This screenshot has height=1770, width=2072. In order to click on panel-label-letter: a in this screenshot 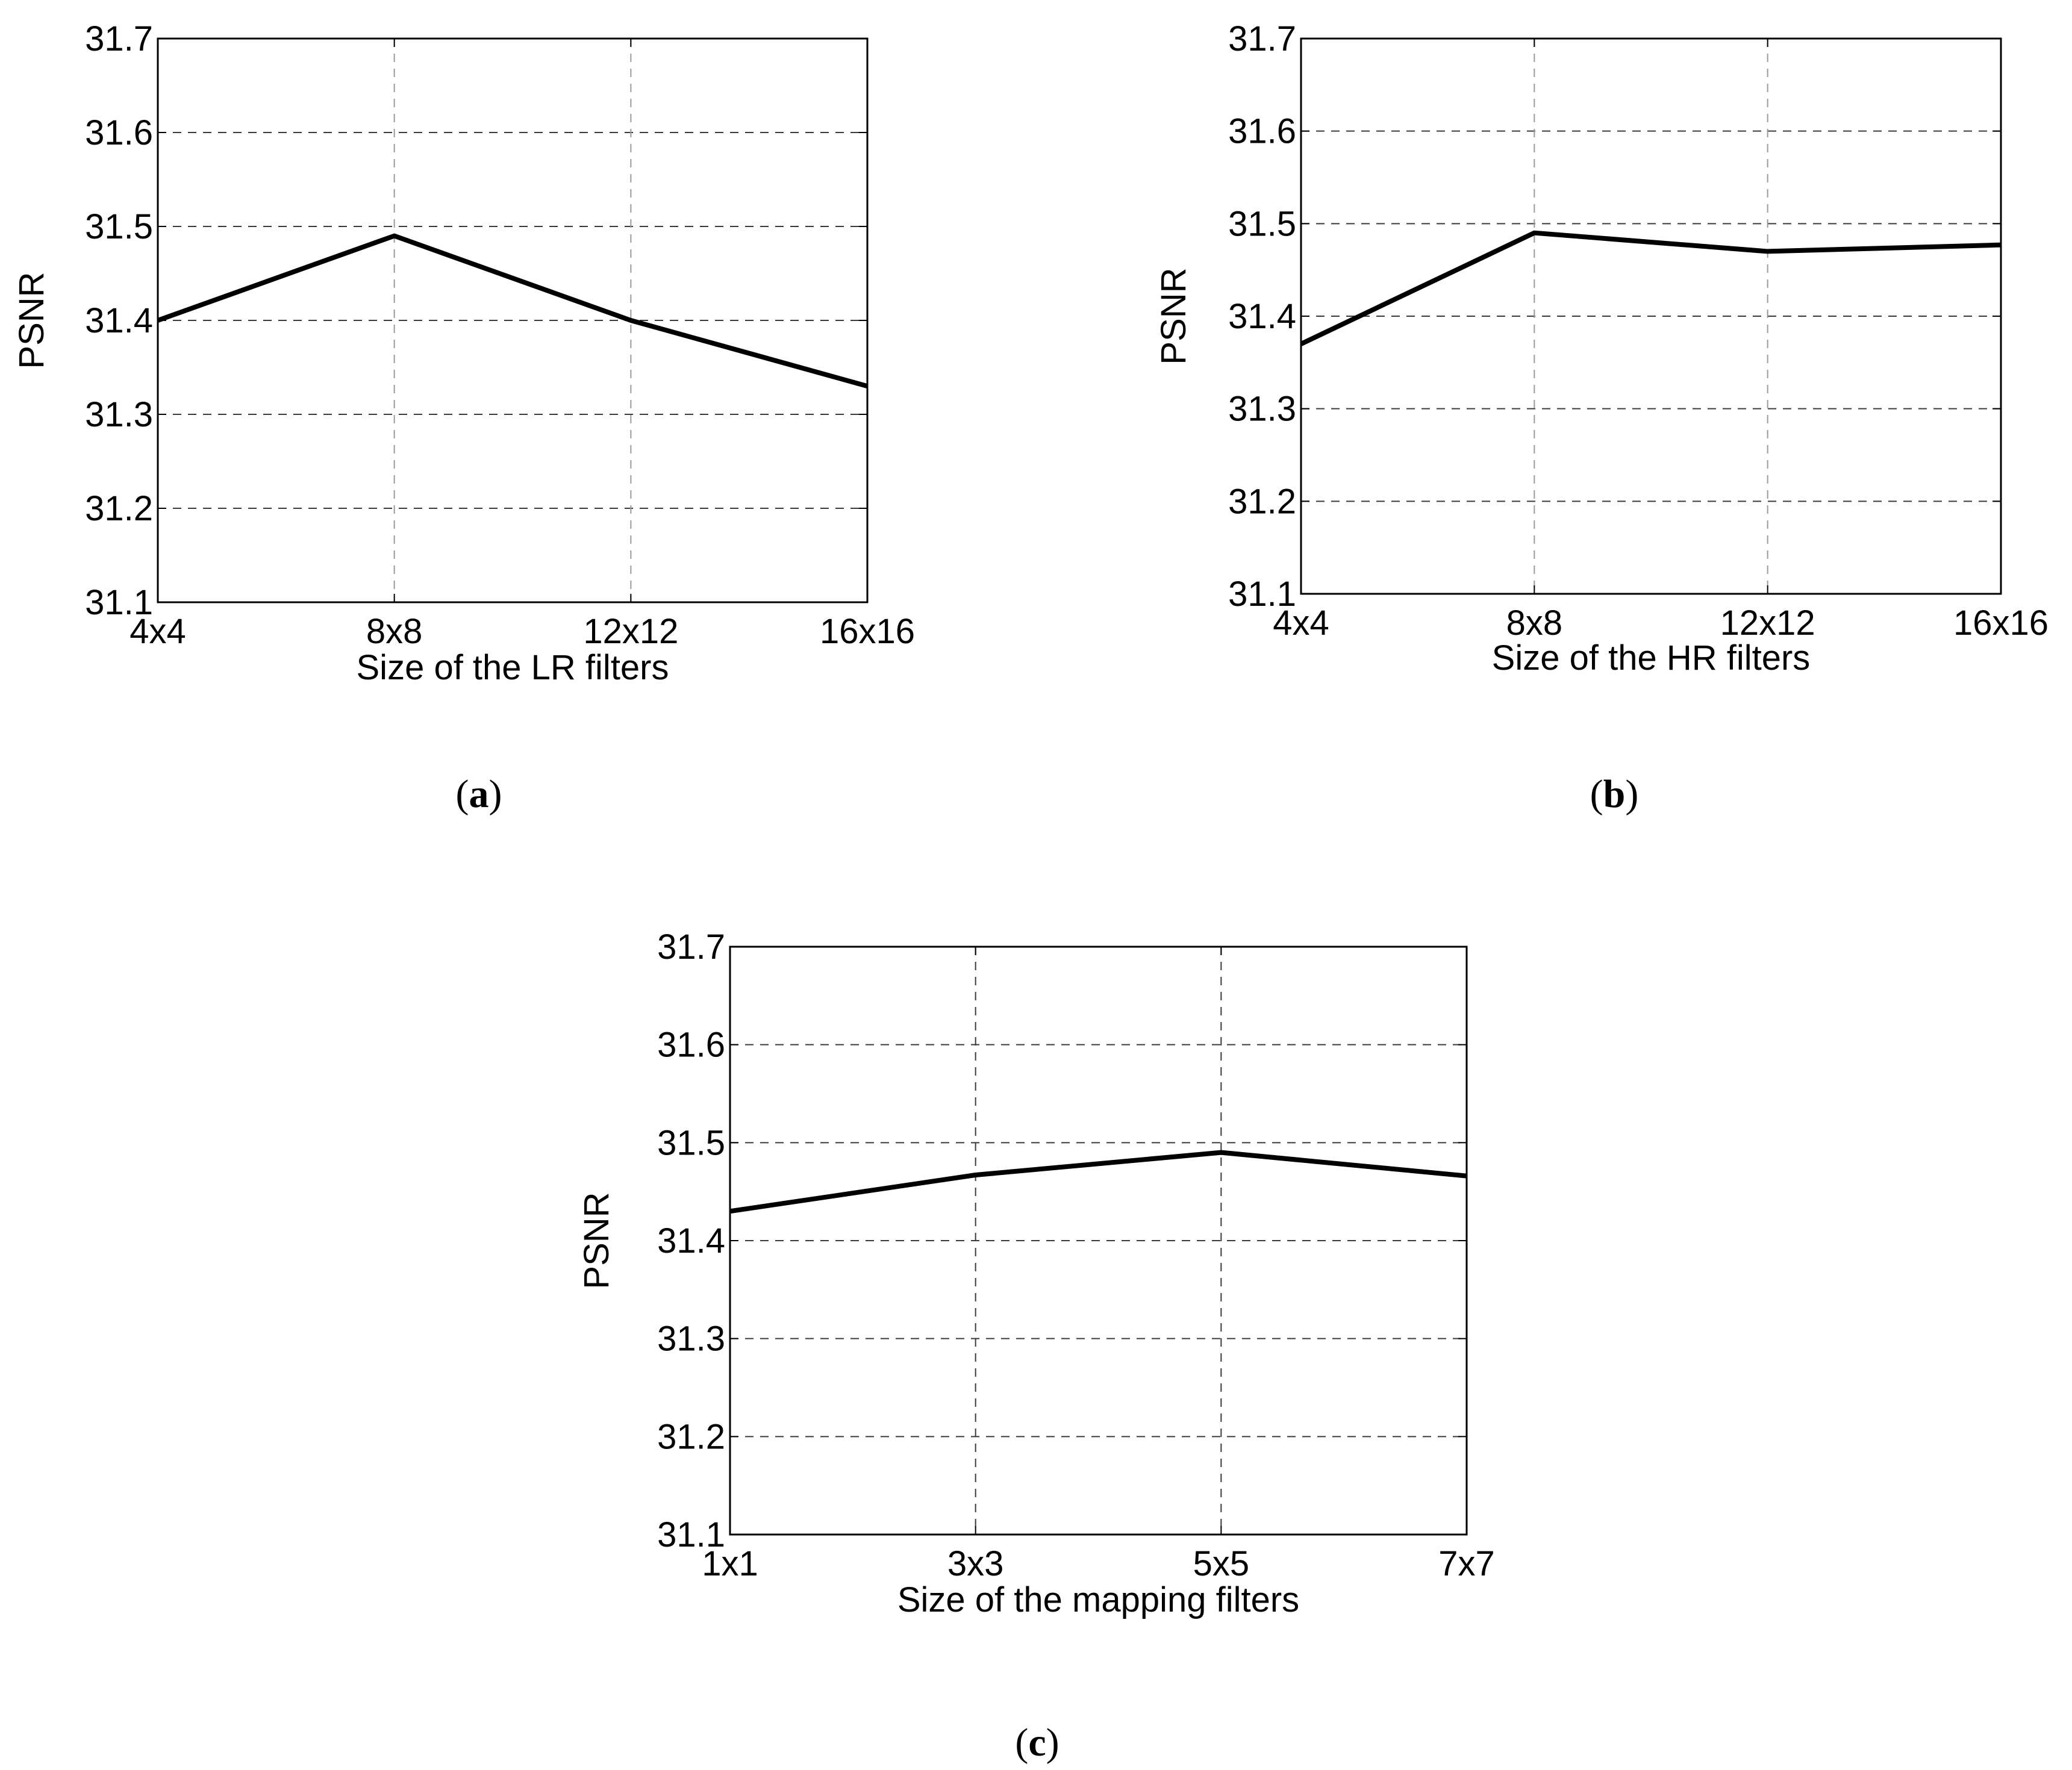, I will do `click(479, 794)`.